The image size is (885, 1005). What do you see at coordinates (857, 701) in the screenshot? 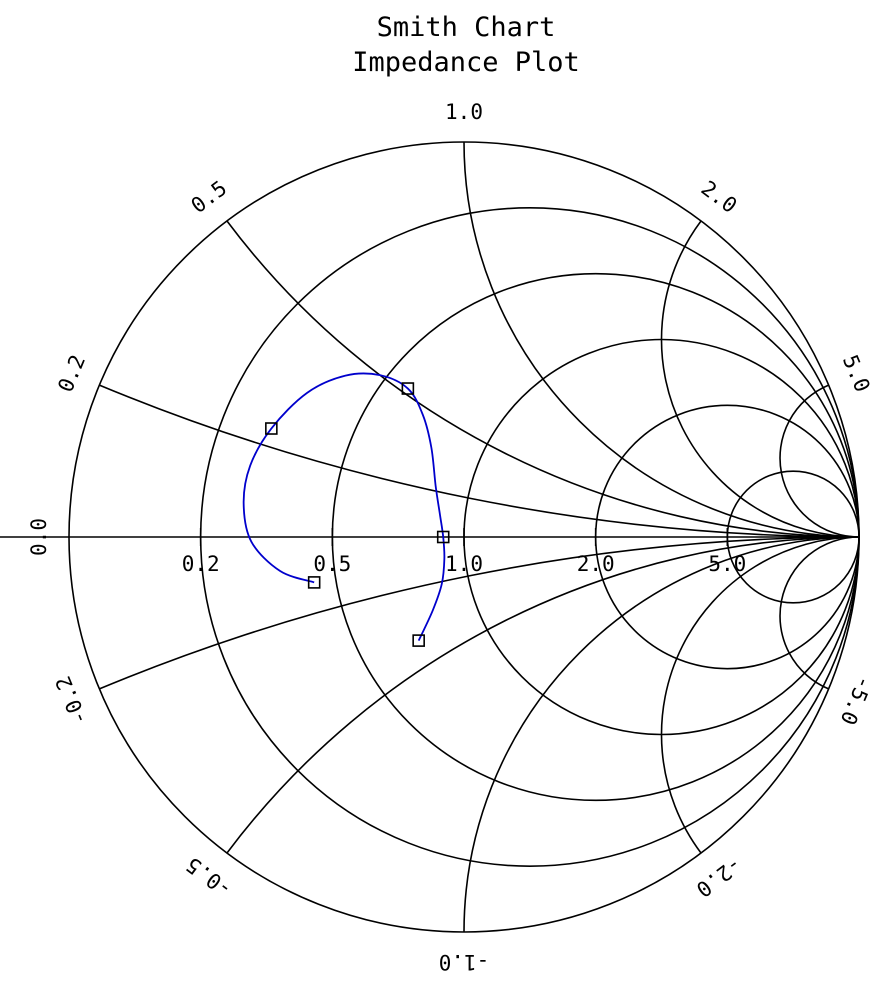
I see `reactance-label: -5.0` at bounding box center [857, 701].